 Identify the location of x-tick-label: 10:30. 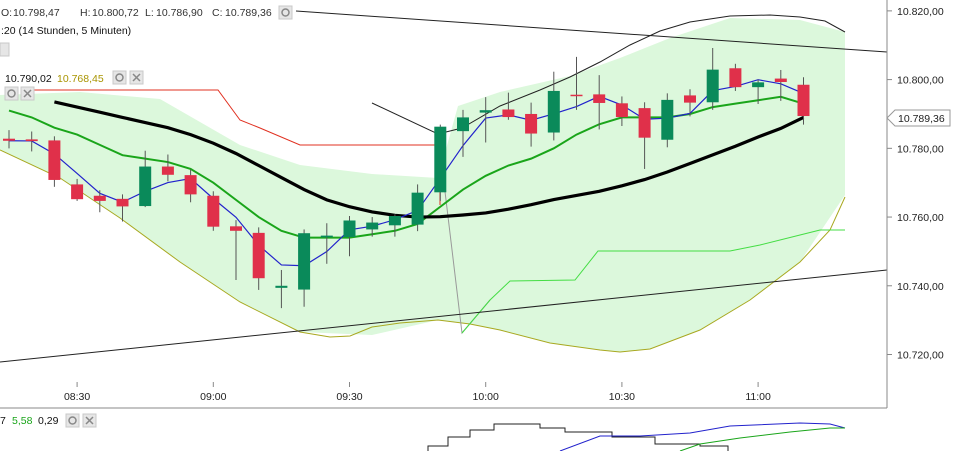
(622, 397).